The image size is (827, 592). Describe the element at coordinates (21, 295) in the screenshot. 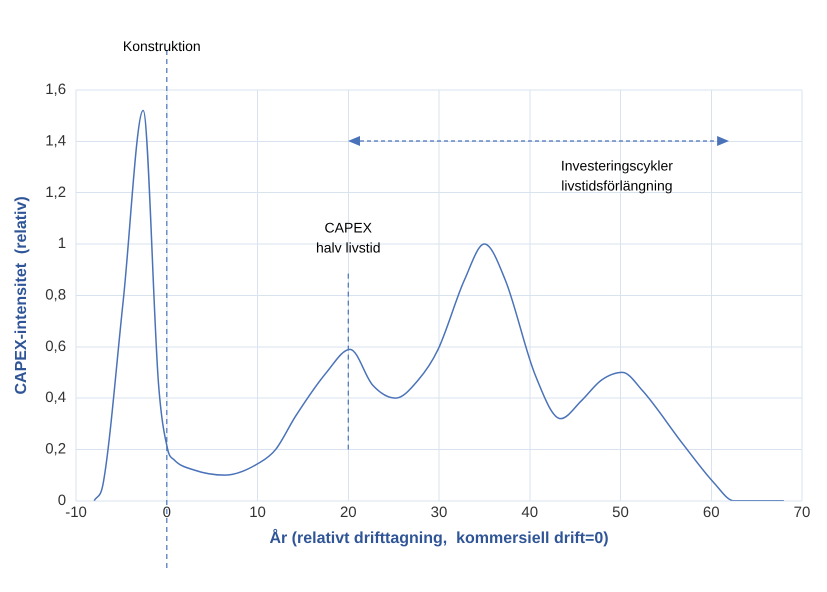

I see `y-axis-title: CAPEX-intensitet (relativ)` at that location.